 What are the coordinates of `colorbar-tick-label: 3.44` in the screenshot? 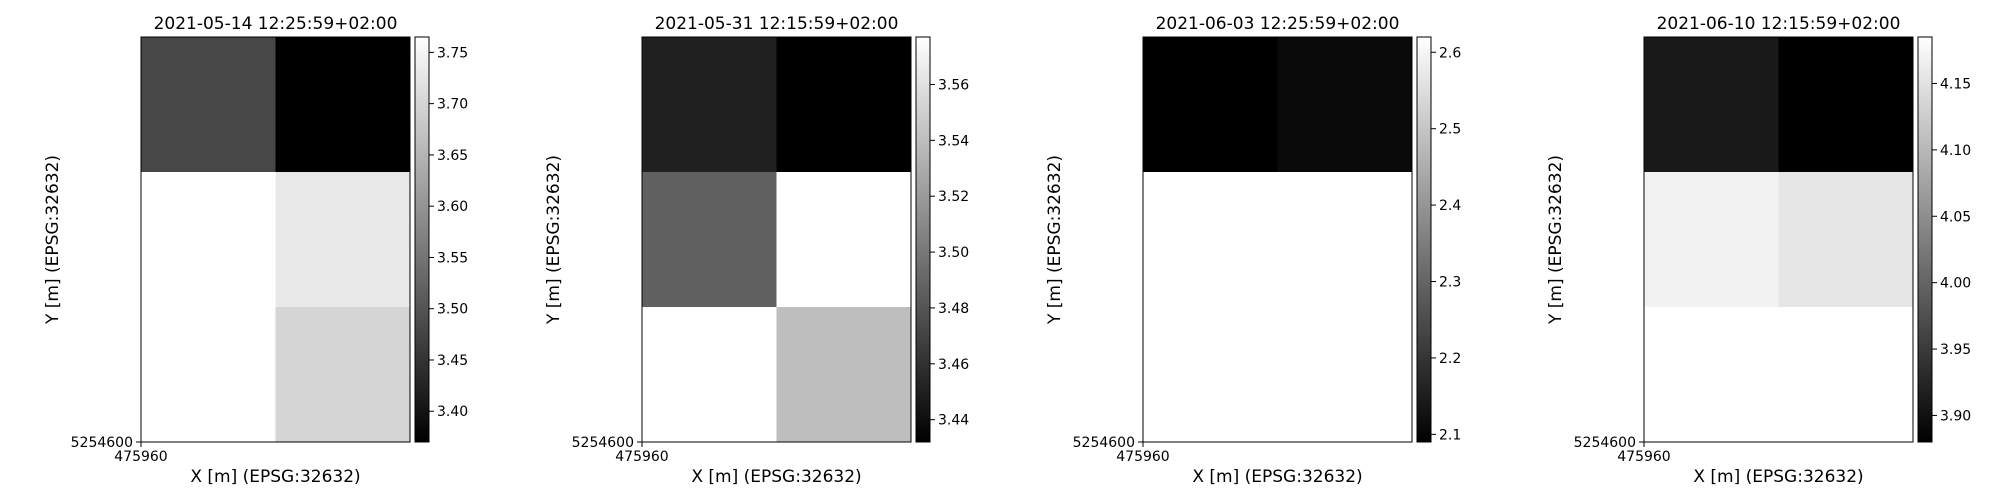 It's located at (953, 421).